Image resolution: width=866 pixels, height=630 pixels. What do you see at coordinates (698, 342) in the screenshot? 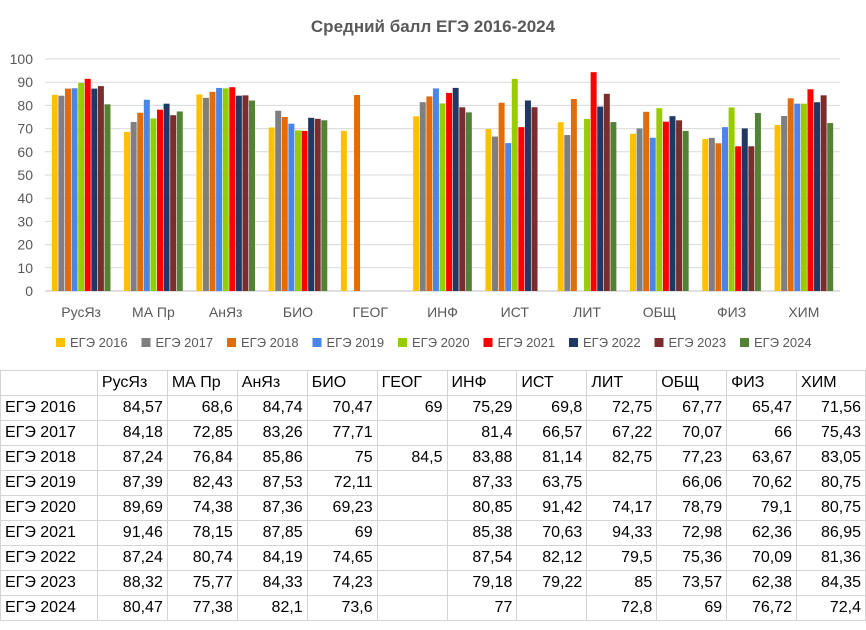
I see `legend-label: ЕГЭ 2023` at bounding box center [698, 342].